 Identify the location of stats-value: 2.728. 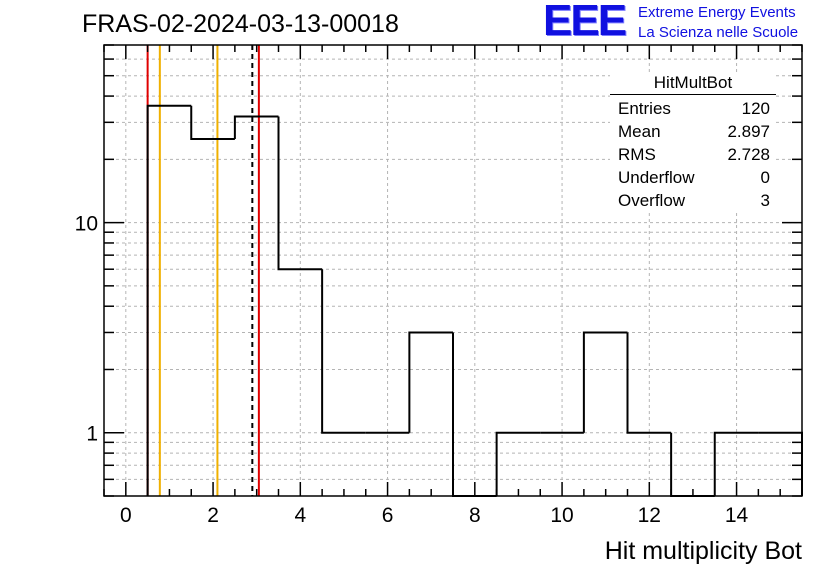
(748, 154).